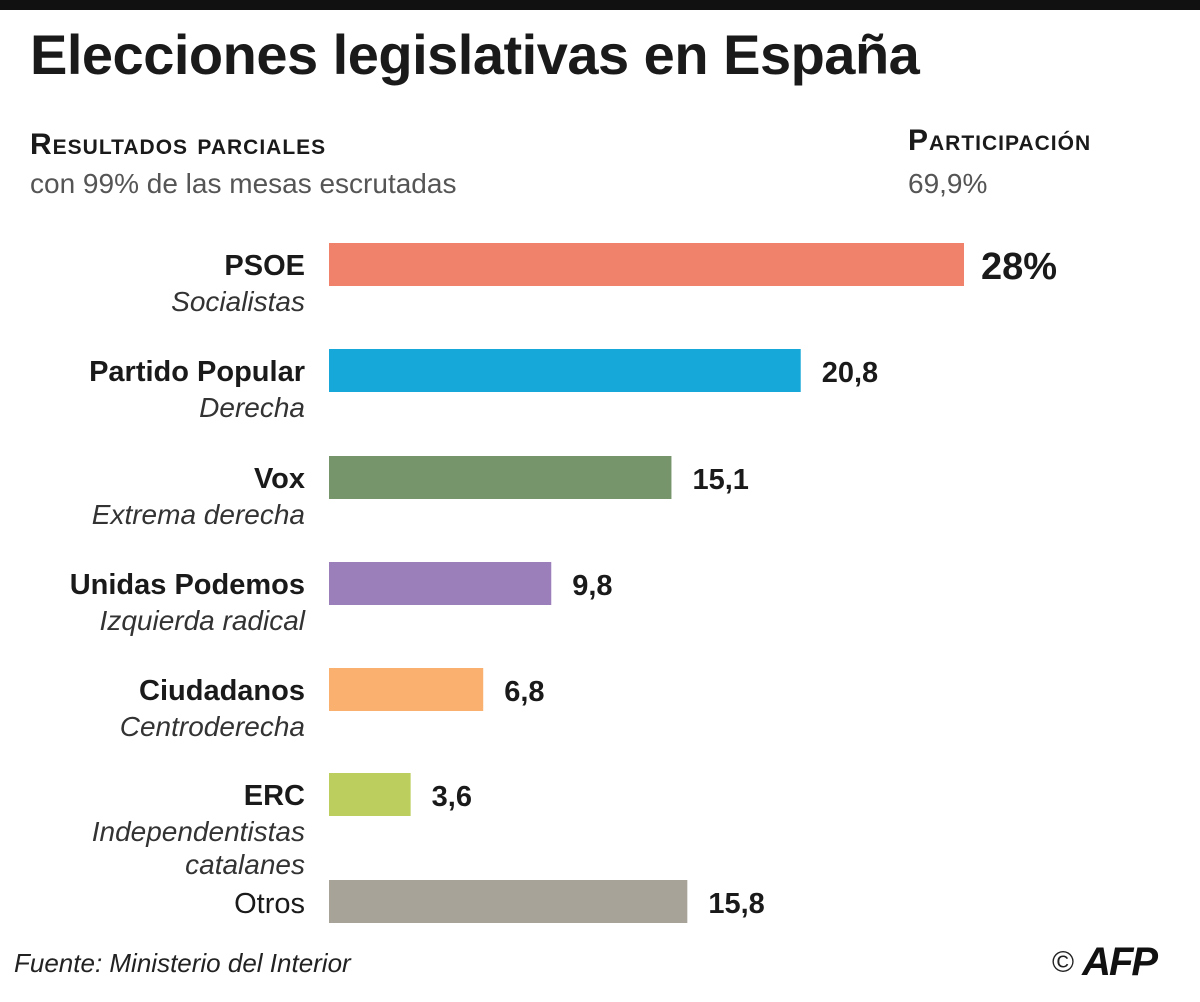 The height and width of the screenshot is (1002, 1200). I want to click on category-description-ciudadanos: Centroderecha, so click(212, 726).